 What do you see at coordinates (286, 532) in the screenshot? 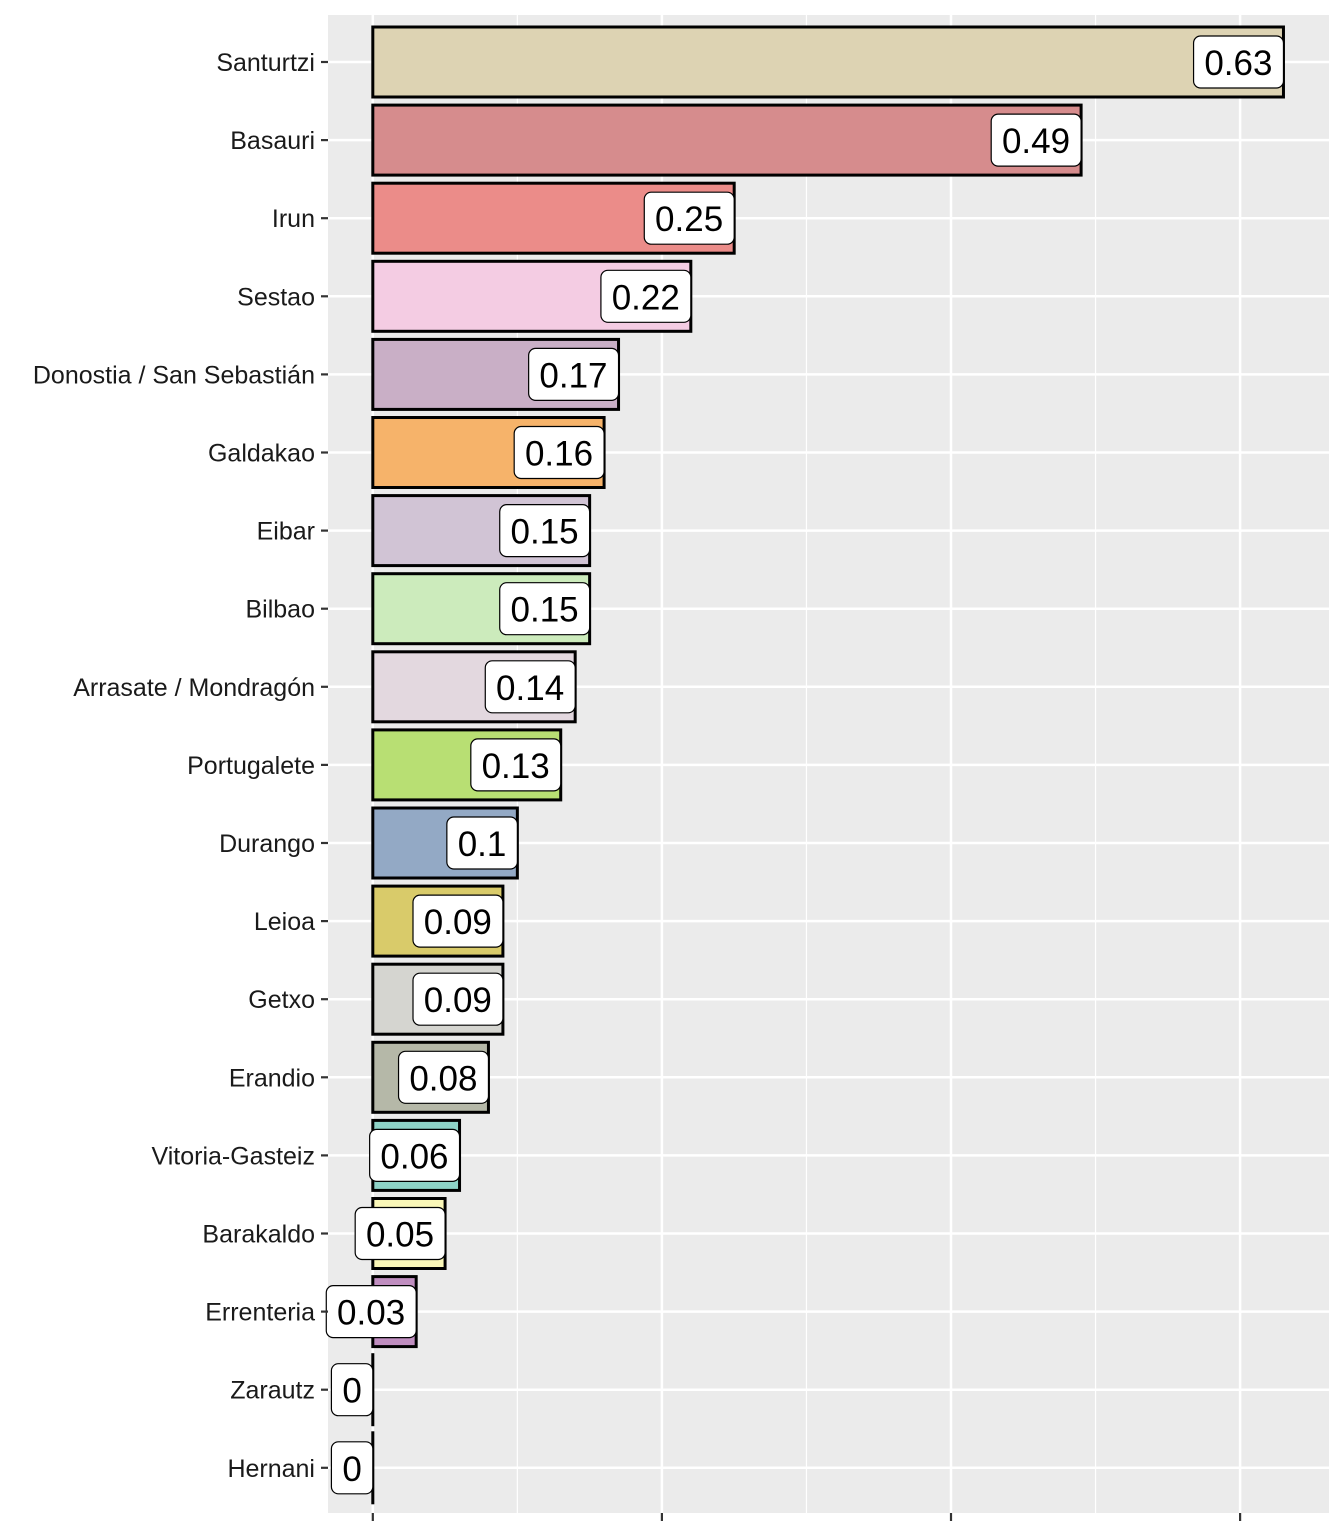
I see `y-tick-label: Eibar` at bounding box center [286, 532].